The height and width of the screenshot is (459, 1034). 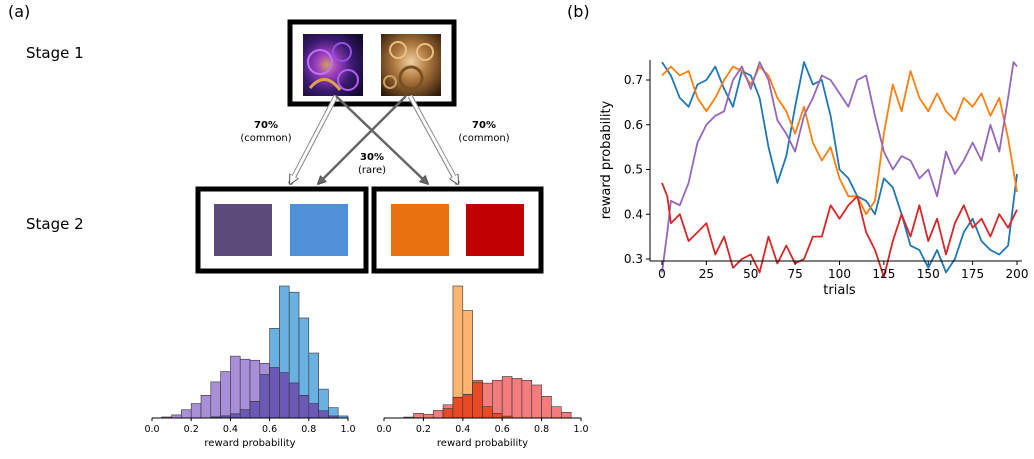 I want to click on panel-b-label: (b), so click(x=578, y=11).